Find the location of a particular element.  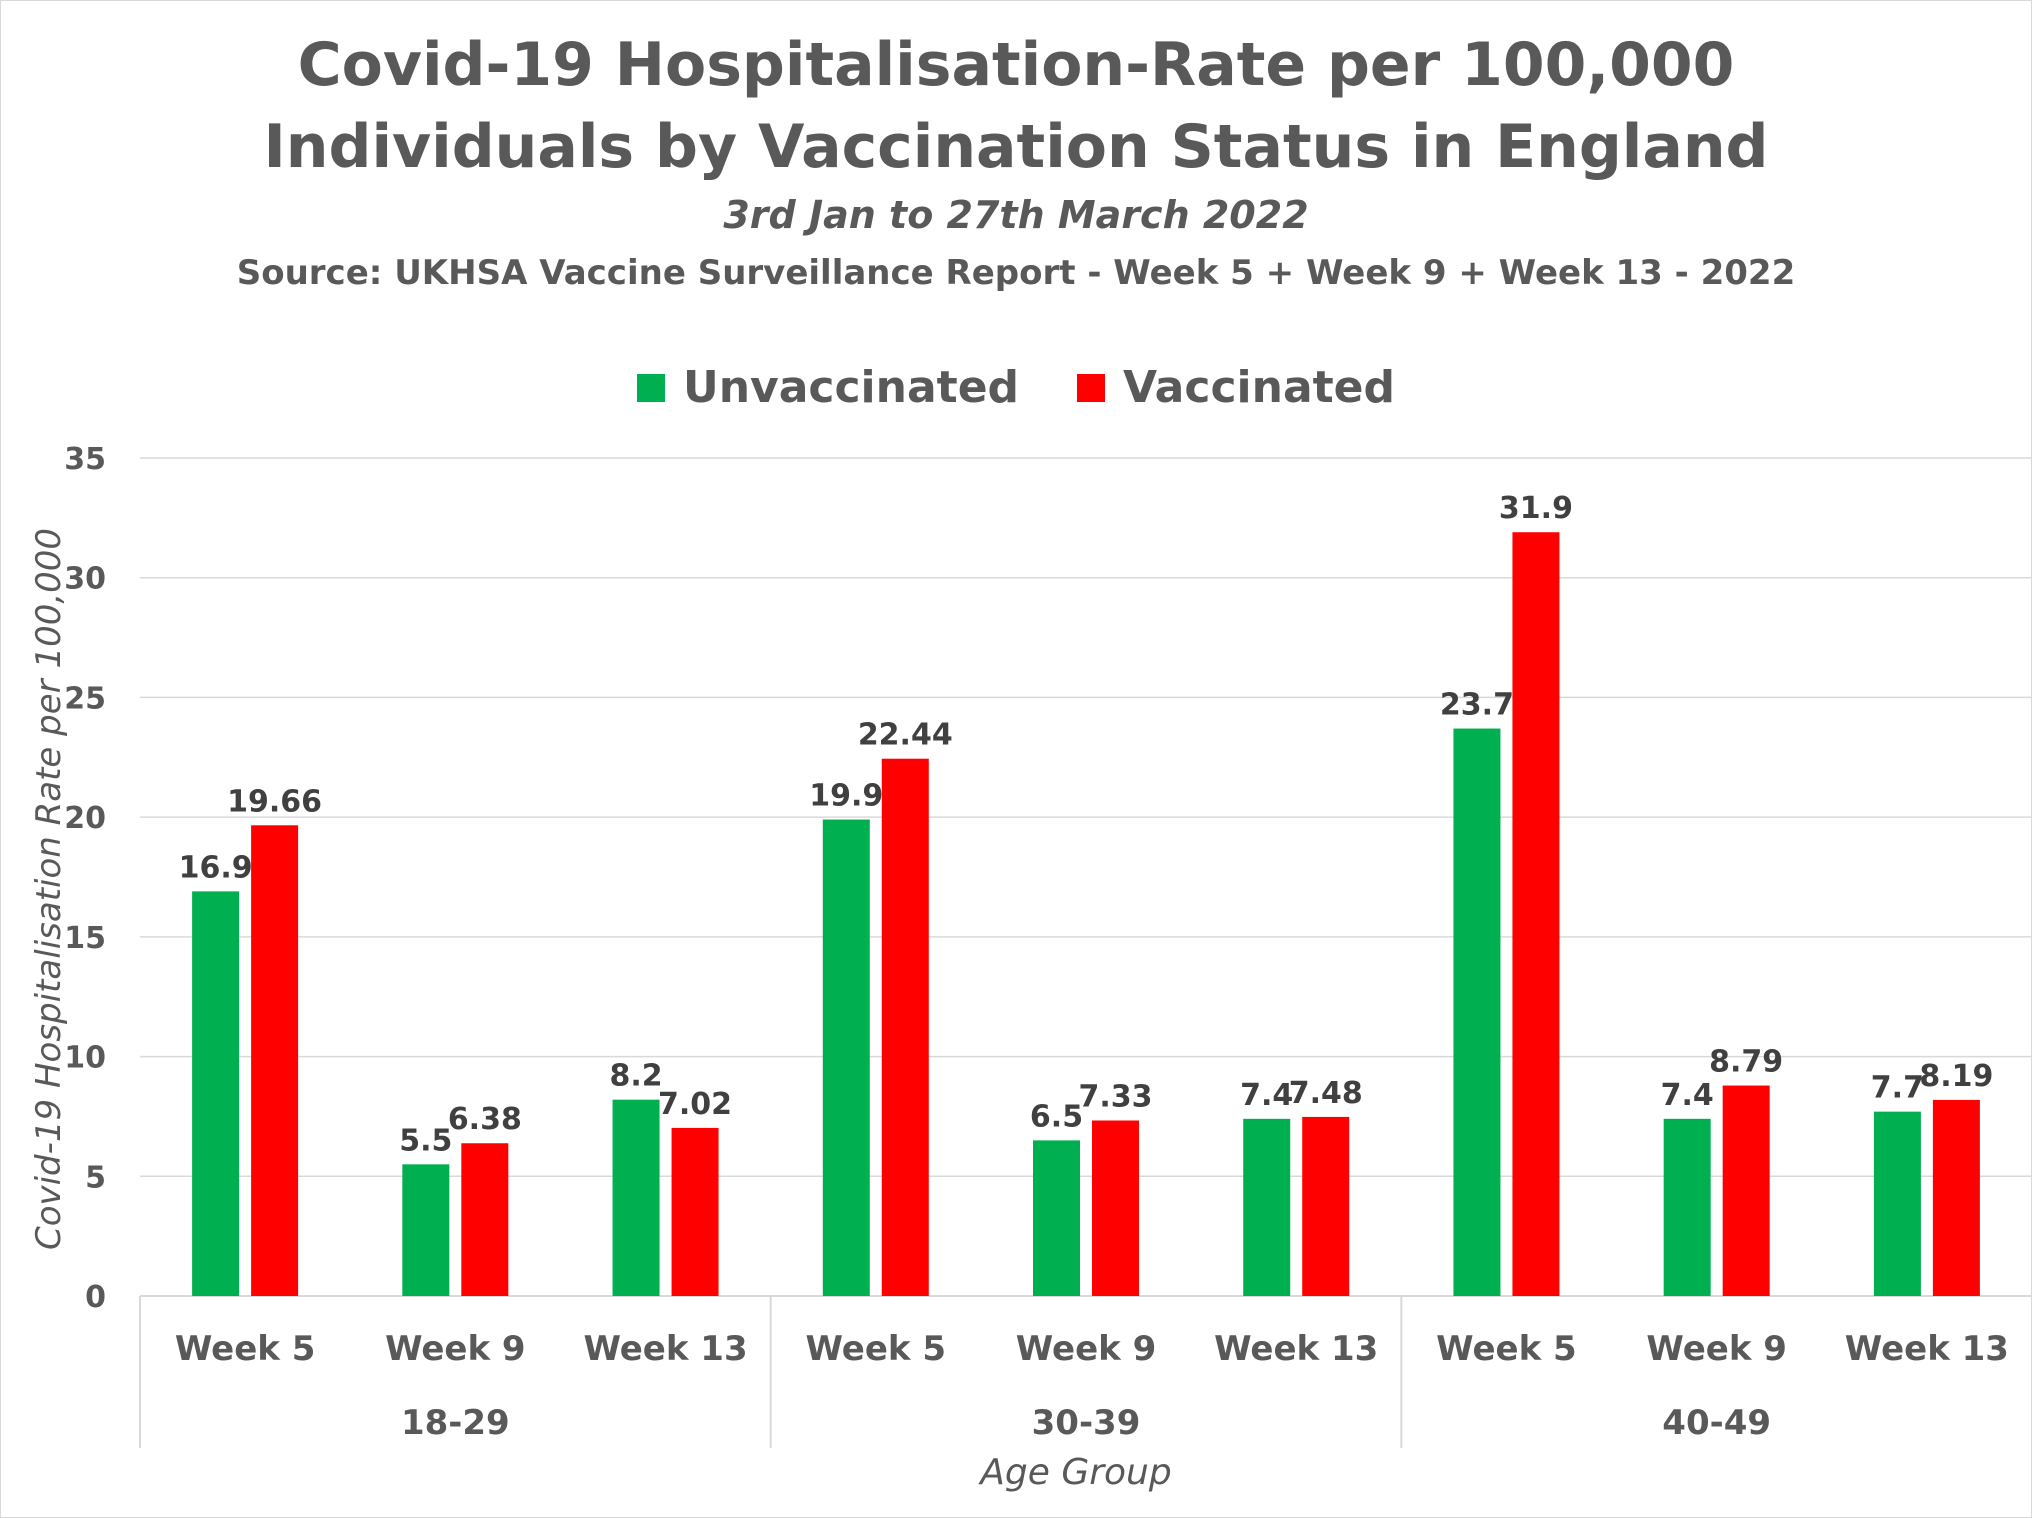

legend-label-vaccinated: Vaccinated is located at coordinates (1259, 387).